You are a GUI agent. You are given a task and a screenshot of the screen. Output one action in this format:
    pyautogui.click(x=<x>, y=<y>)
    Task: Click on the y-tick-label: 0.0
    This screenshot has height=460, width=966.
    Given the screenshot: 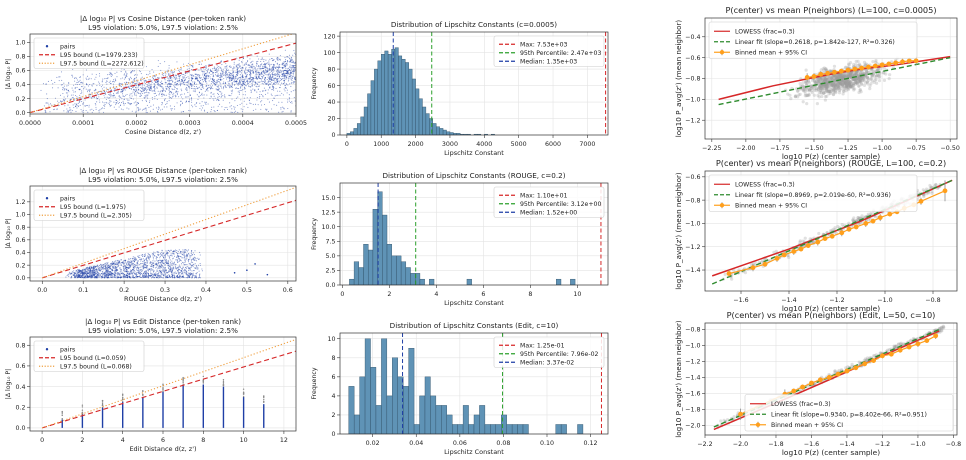 What is the action you would take?
    pyautogui.click(x=20, y=113)
    